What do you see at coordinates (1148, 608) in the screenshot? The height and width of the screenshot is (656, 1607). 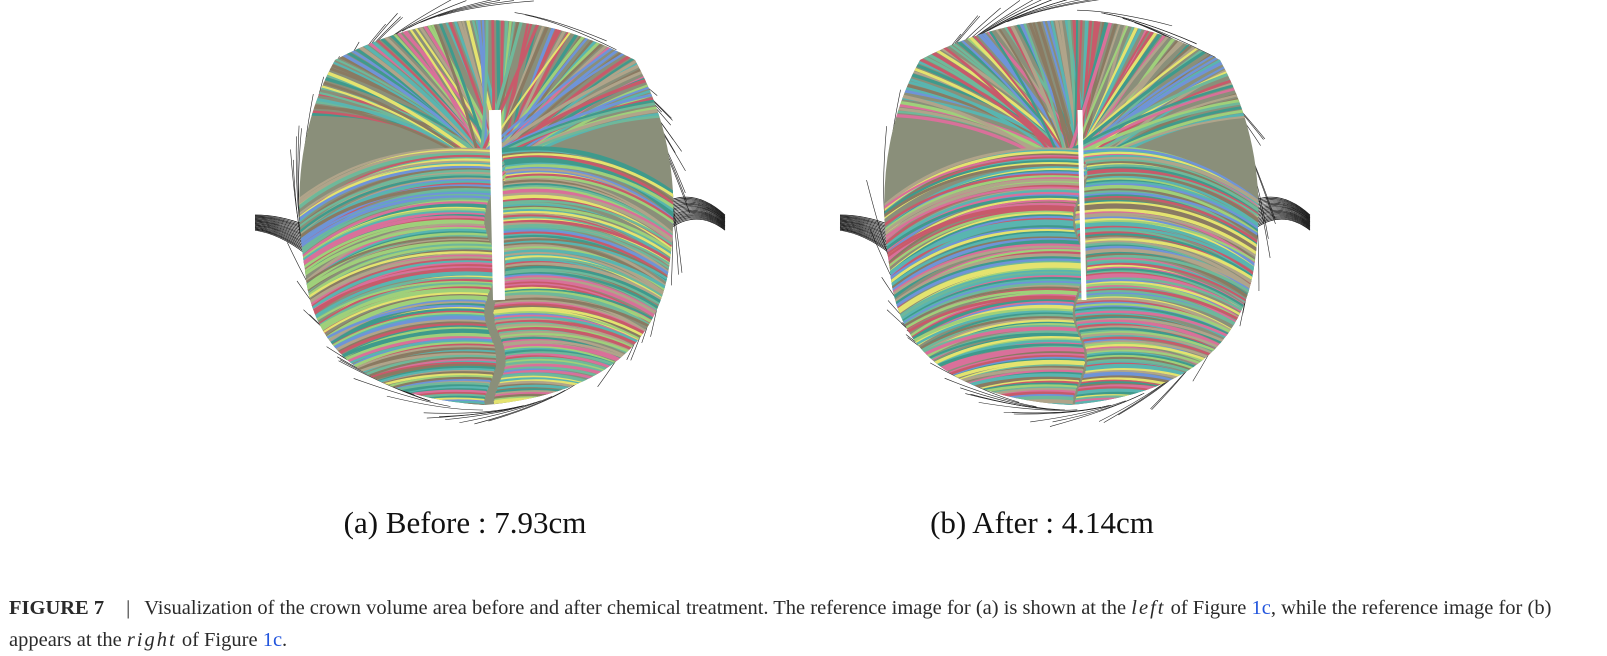 I see `caption-italic-left: left` at bounding box center [1148, 608].